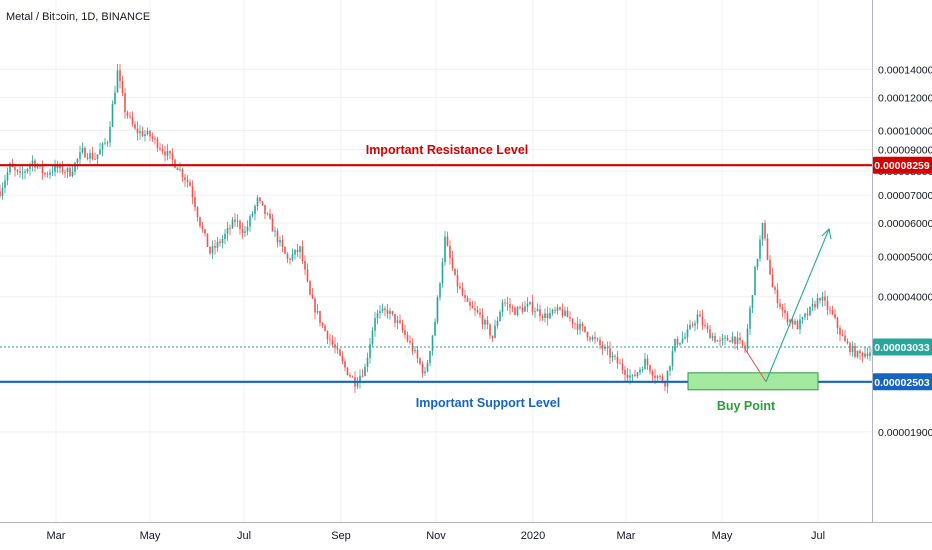  Describe the element at coordinates (753, 381) in the screenshot. I see `buy-zone` at that location.